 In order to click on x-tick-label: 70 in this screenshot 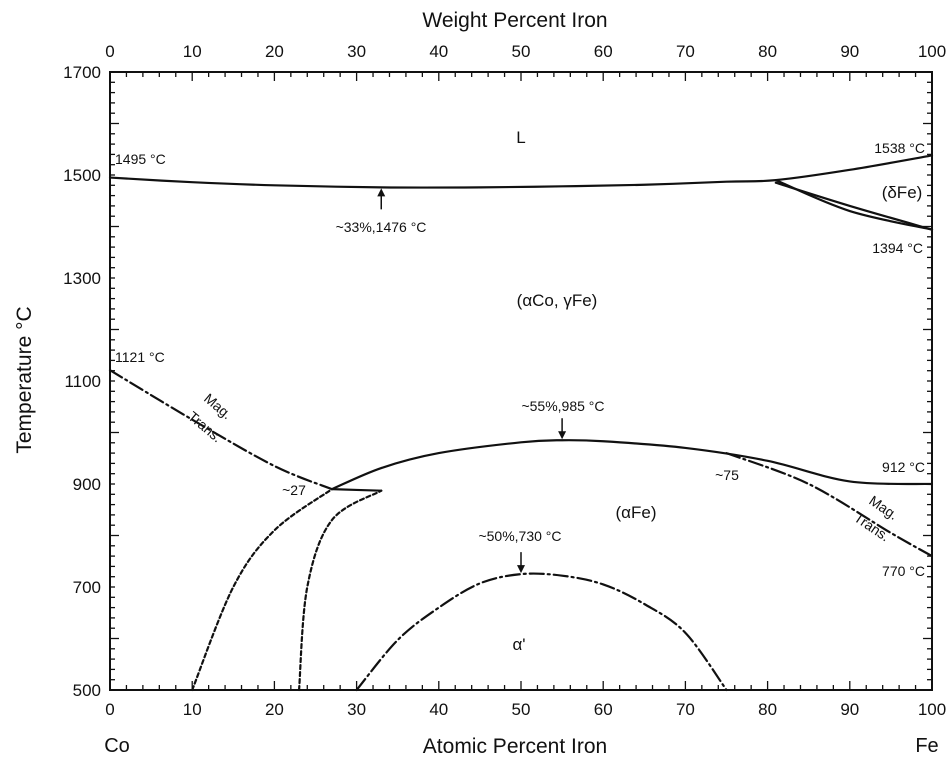, I will do `click(685, 709)`.